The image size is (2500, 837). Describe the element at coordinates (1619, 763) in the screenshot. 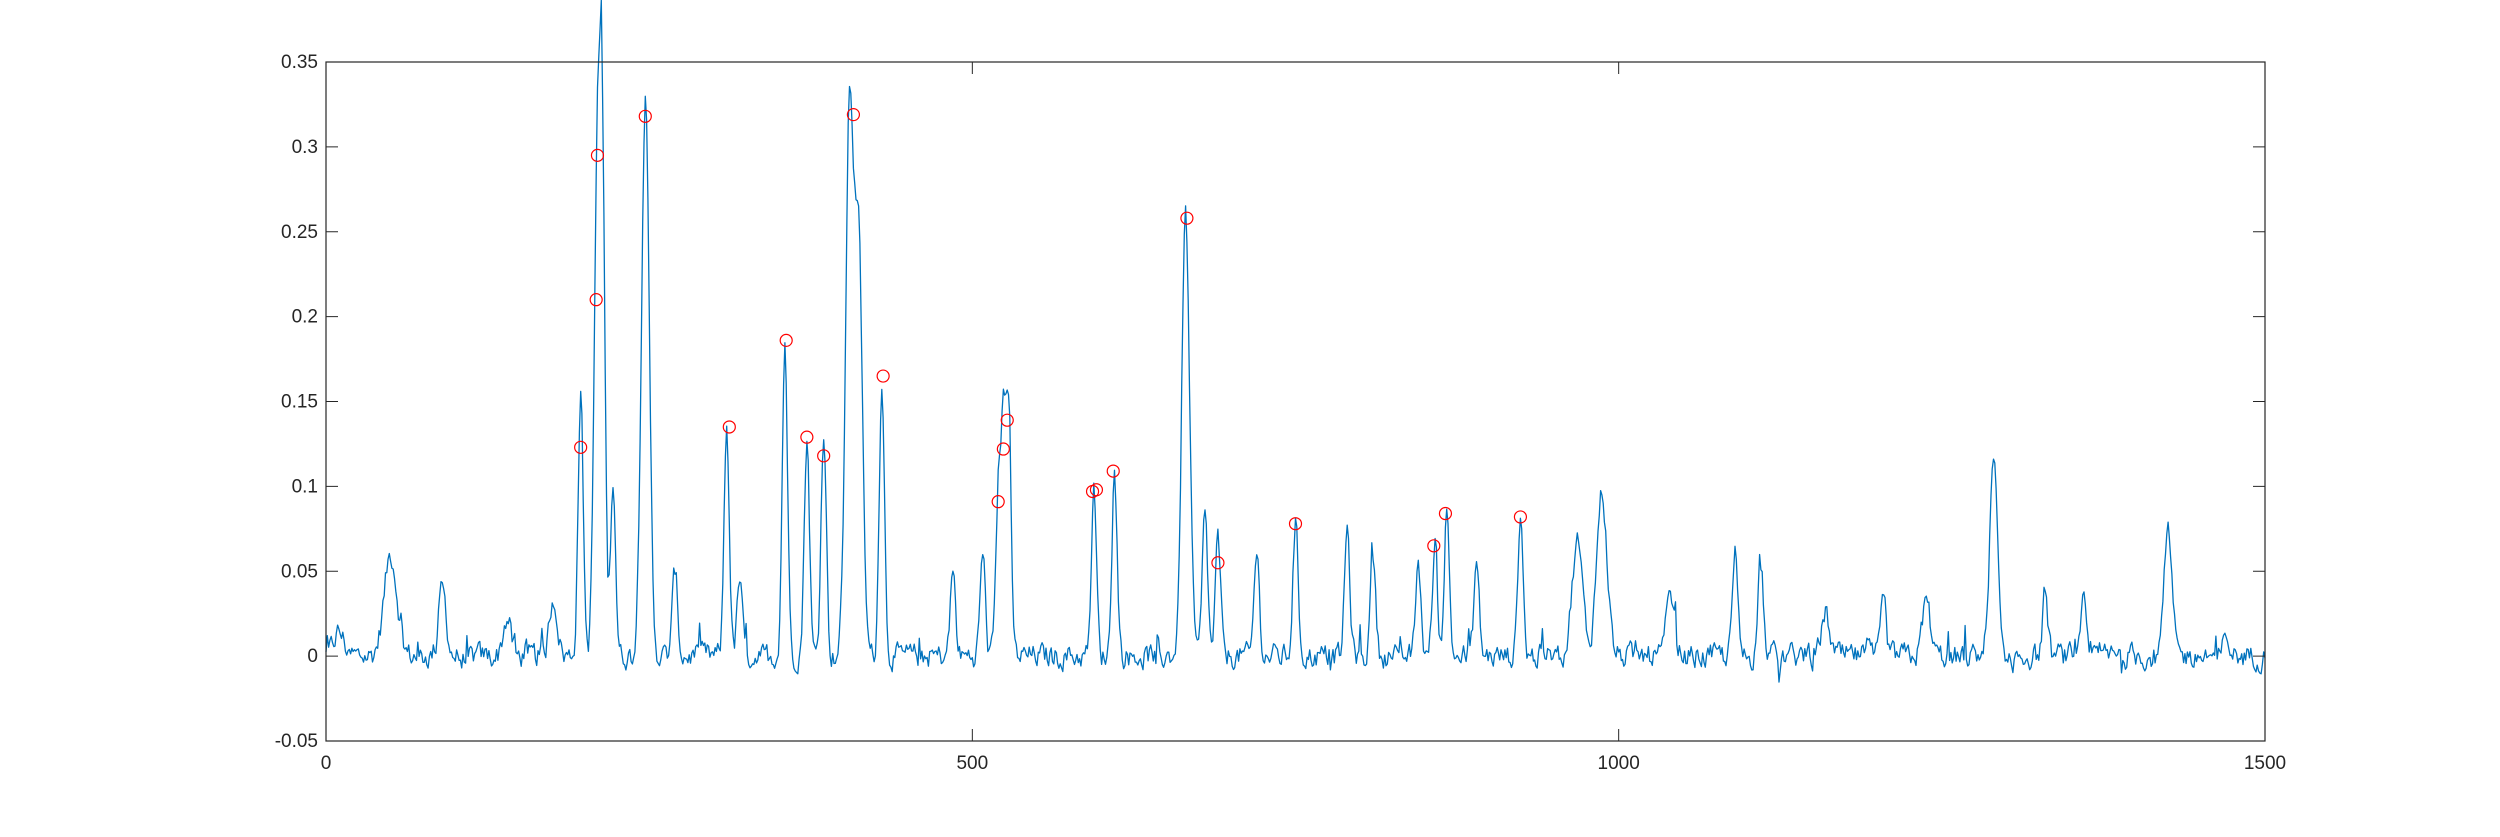

I see `x-tick-label: 1000` at that location.